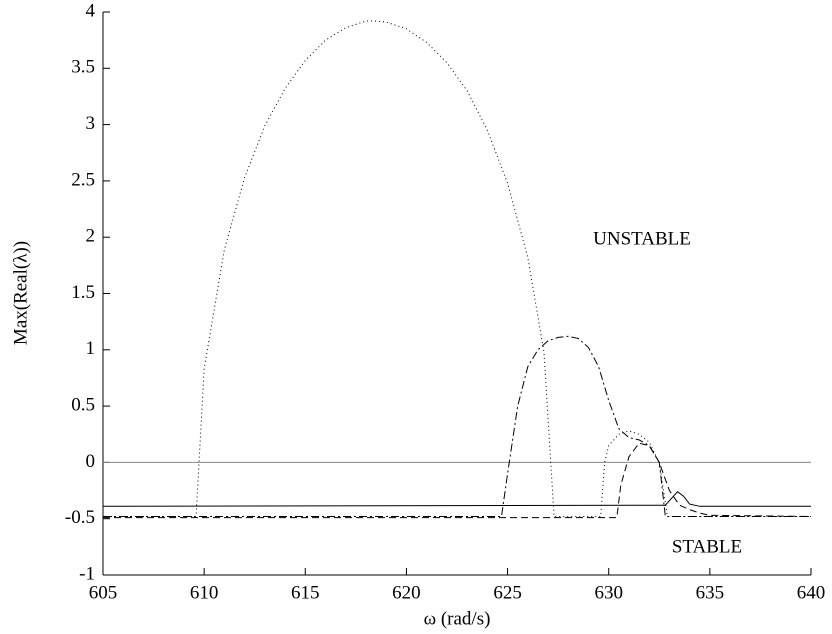  What do you see at coordinates (204, 592) in the screenshot?
I see `x-tick-label: 610` at bounding box center [204, 592].